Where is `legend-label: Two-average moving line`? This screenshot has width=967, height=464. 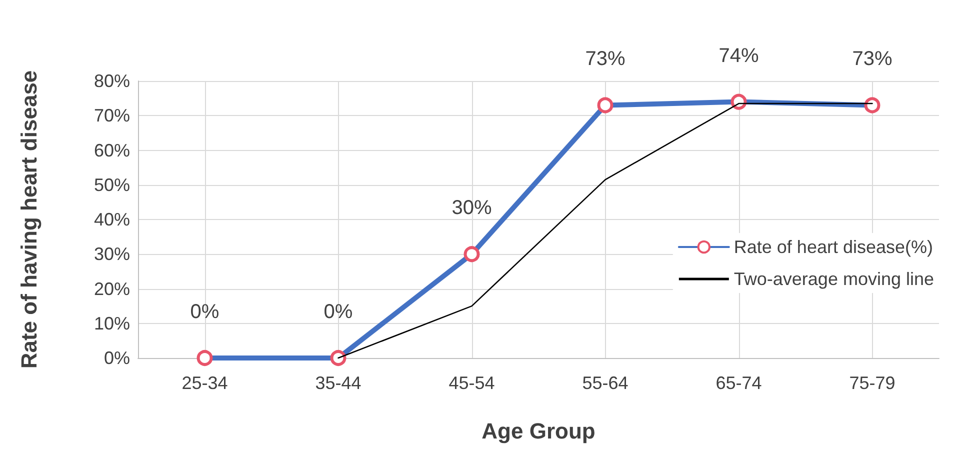
legend-label: Two-average moving line is located at coordinates (834, 279).